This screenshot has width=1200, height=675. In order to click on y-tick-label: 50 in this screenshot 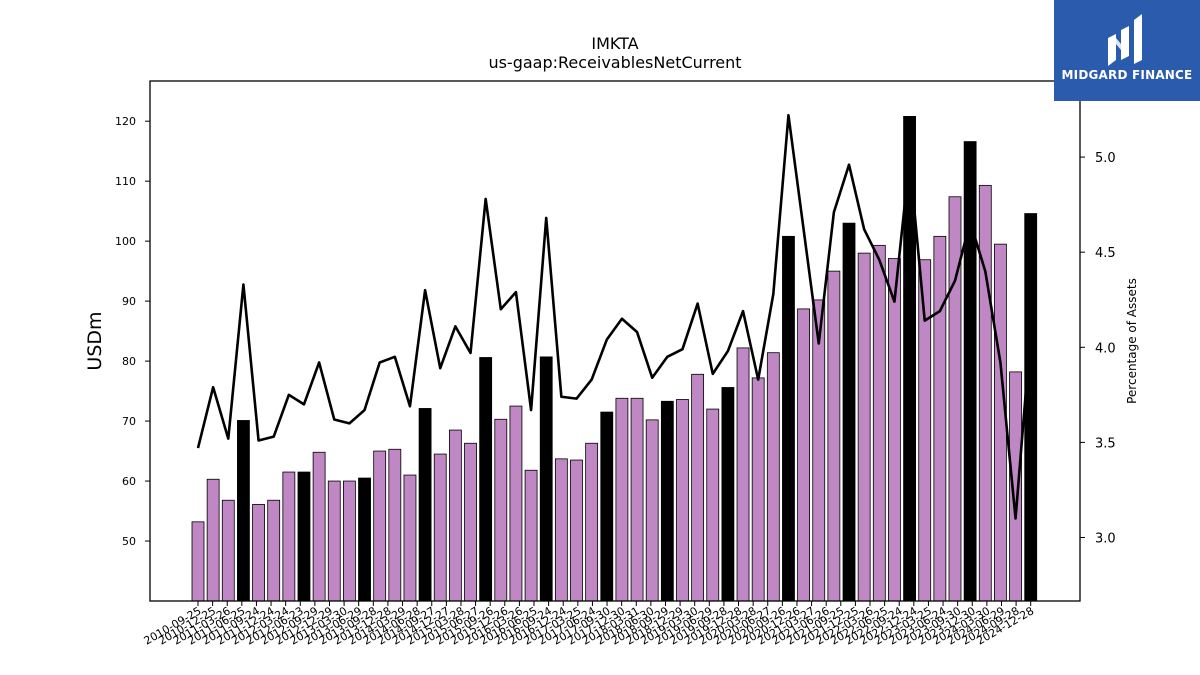, I will do `click(129, 541)`.